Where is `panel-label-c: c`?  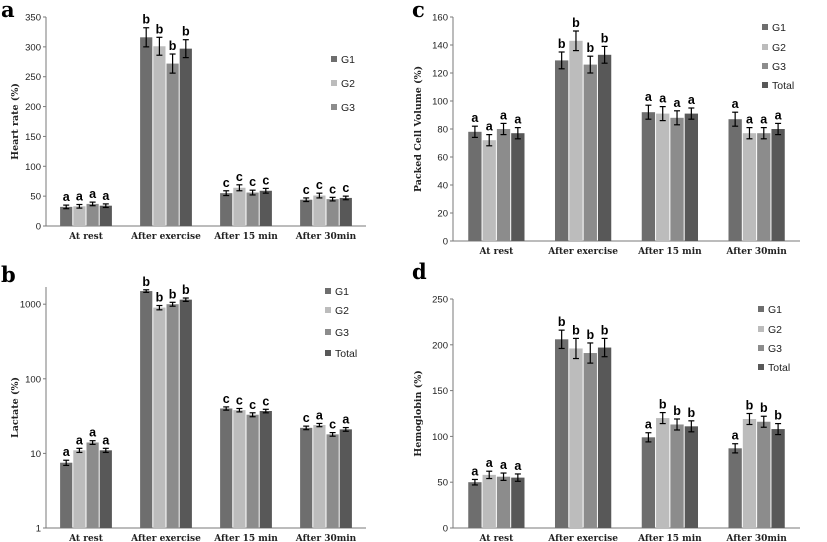 panel-label-c: c is located at coordinates (418, 11).